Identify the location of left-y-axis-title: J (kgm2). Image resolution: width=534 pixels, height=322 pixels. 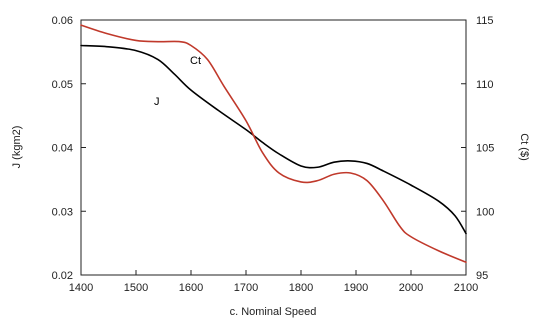
(17, 147).